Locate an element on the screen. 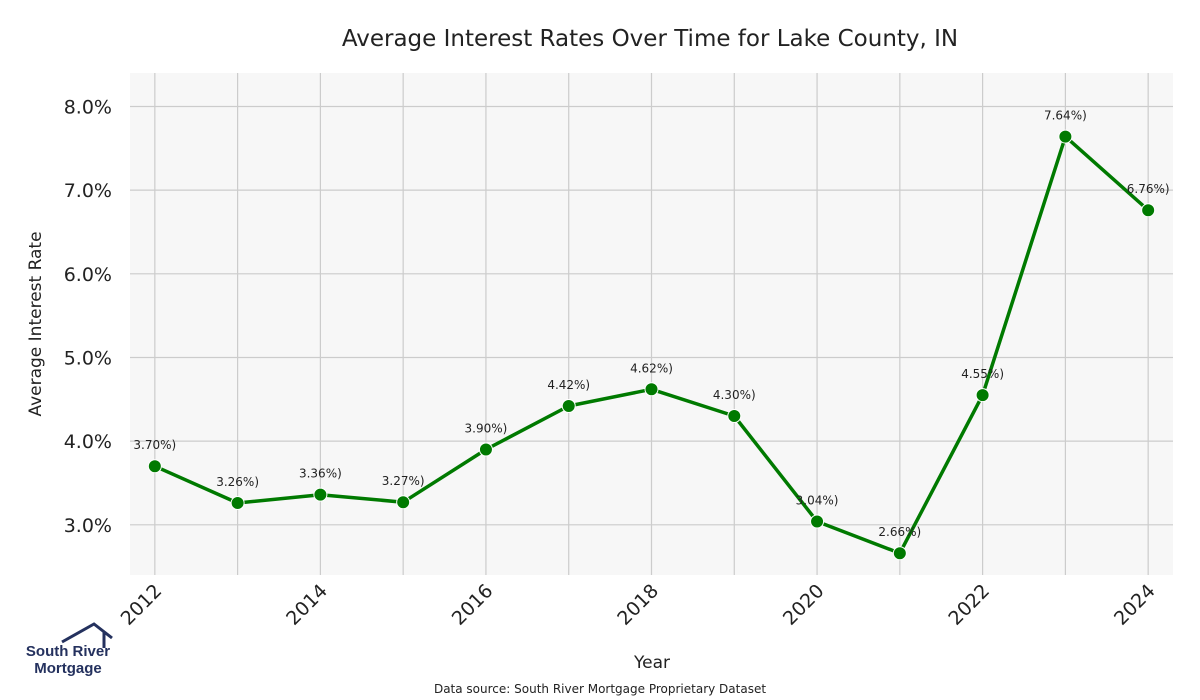 The width and height of the screenshot is (1200, 700). x-tick-label: 2018 is located at coordinates (638, 605).